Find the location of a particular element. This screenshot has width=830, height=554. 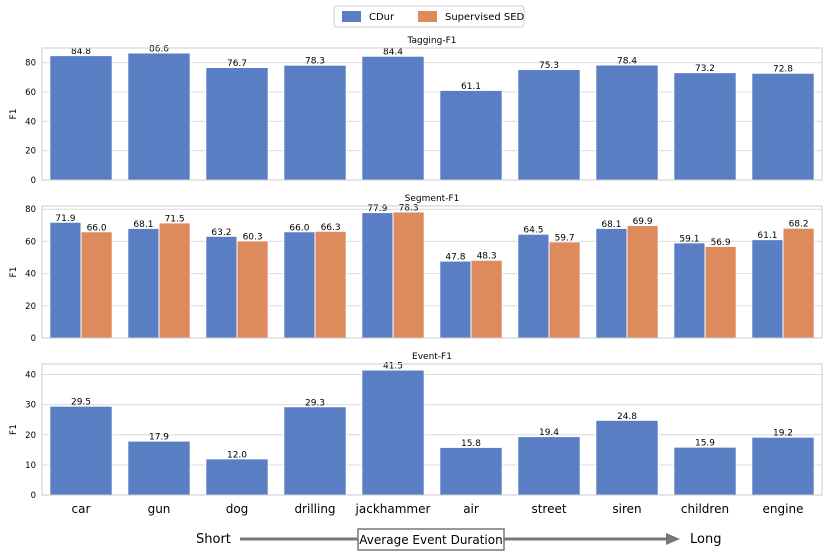

duration-arrow-head is located at coordinates (673, 539).